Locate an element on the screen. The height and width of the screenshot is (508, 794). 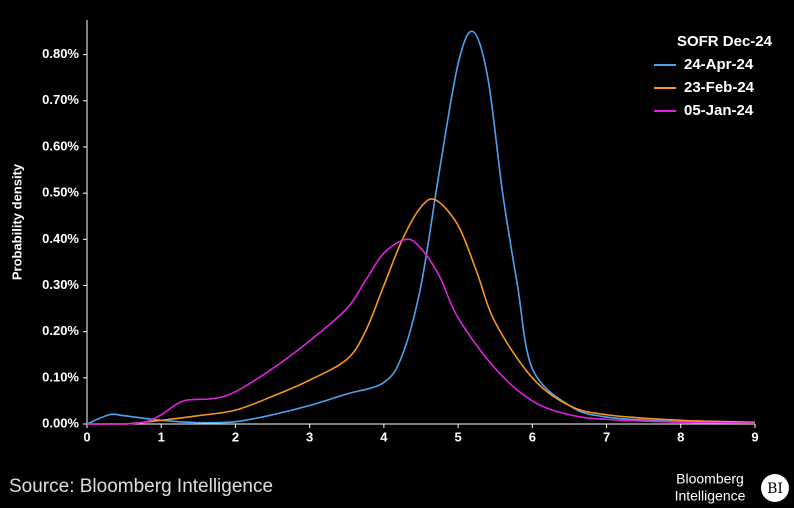
logo-line: Bloomberg is located at coordinates (710, 479).